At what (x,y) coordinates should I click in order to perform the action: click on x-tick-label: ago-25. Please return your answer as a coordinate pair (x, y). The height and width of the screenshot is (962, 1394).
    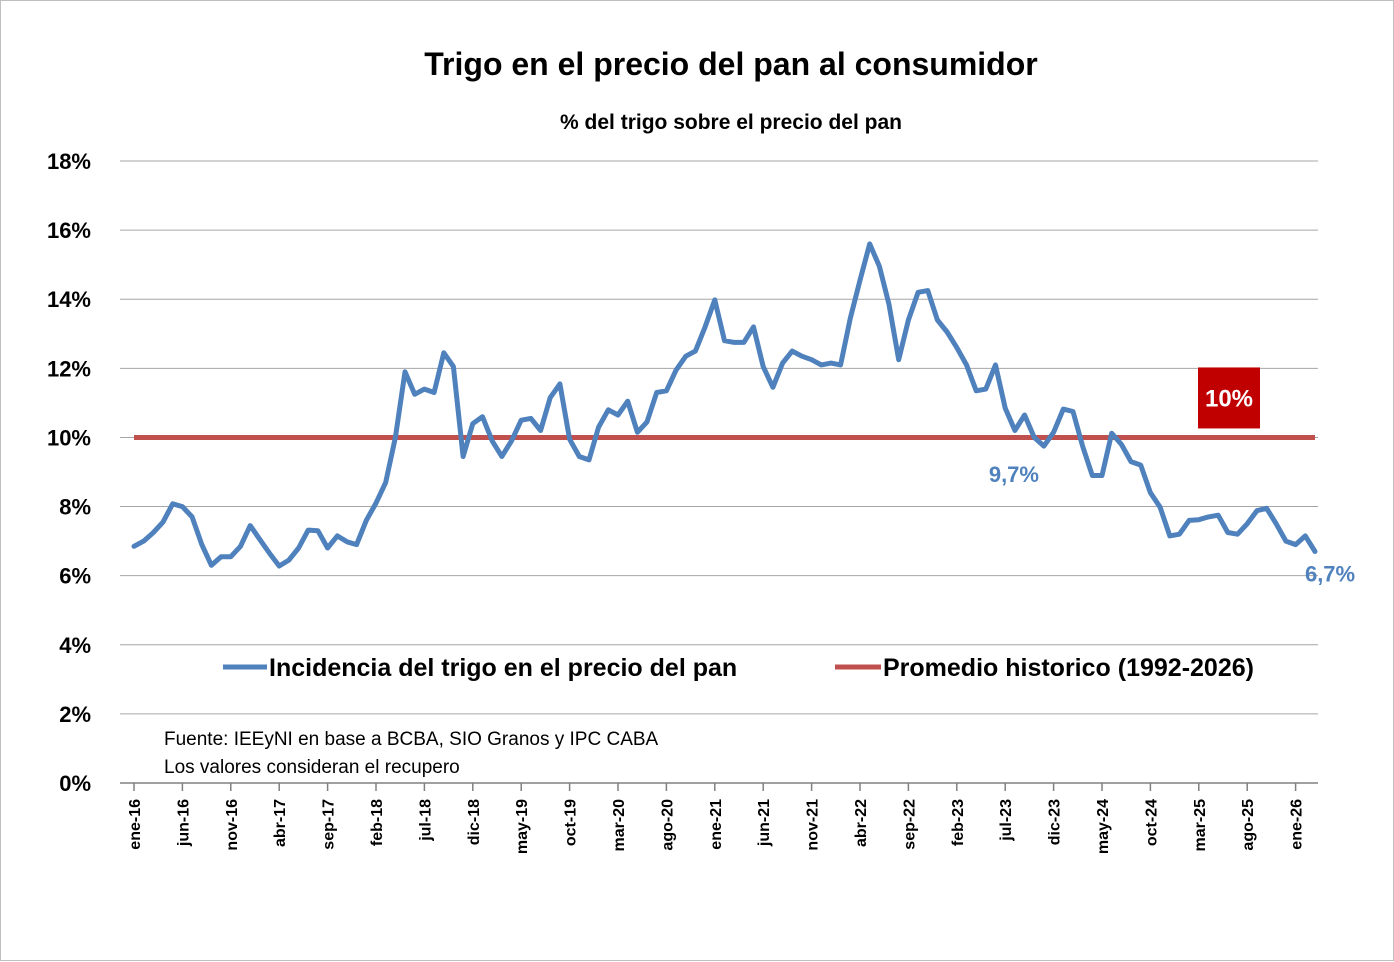
    Looking at the image, I should click on (1248, 825).